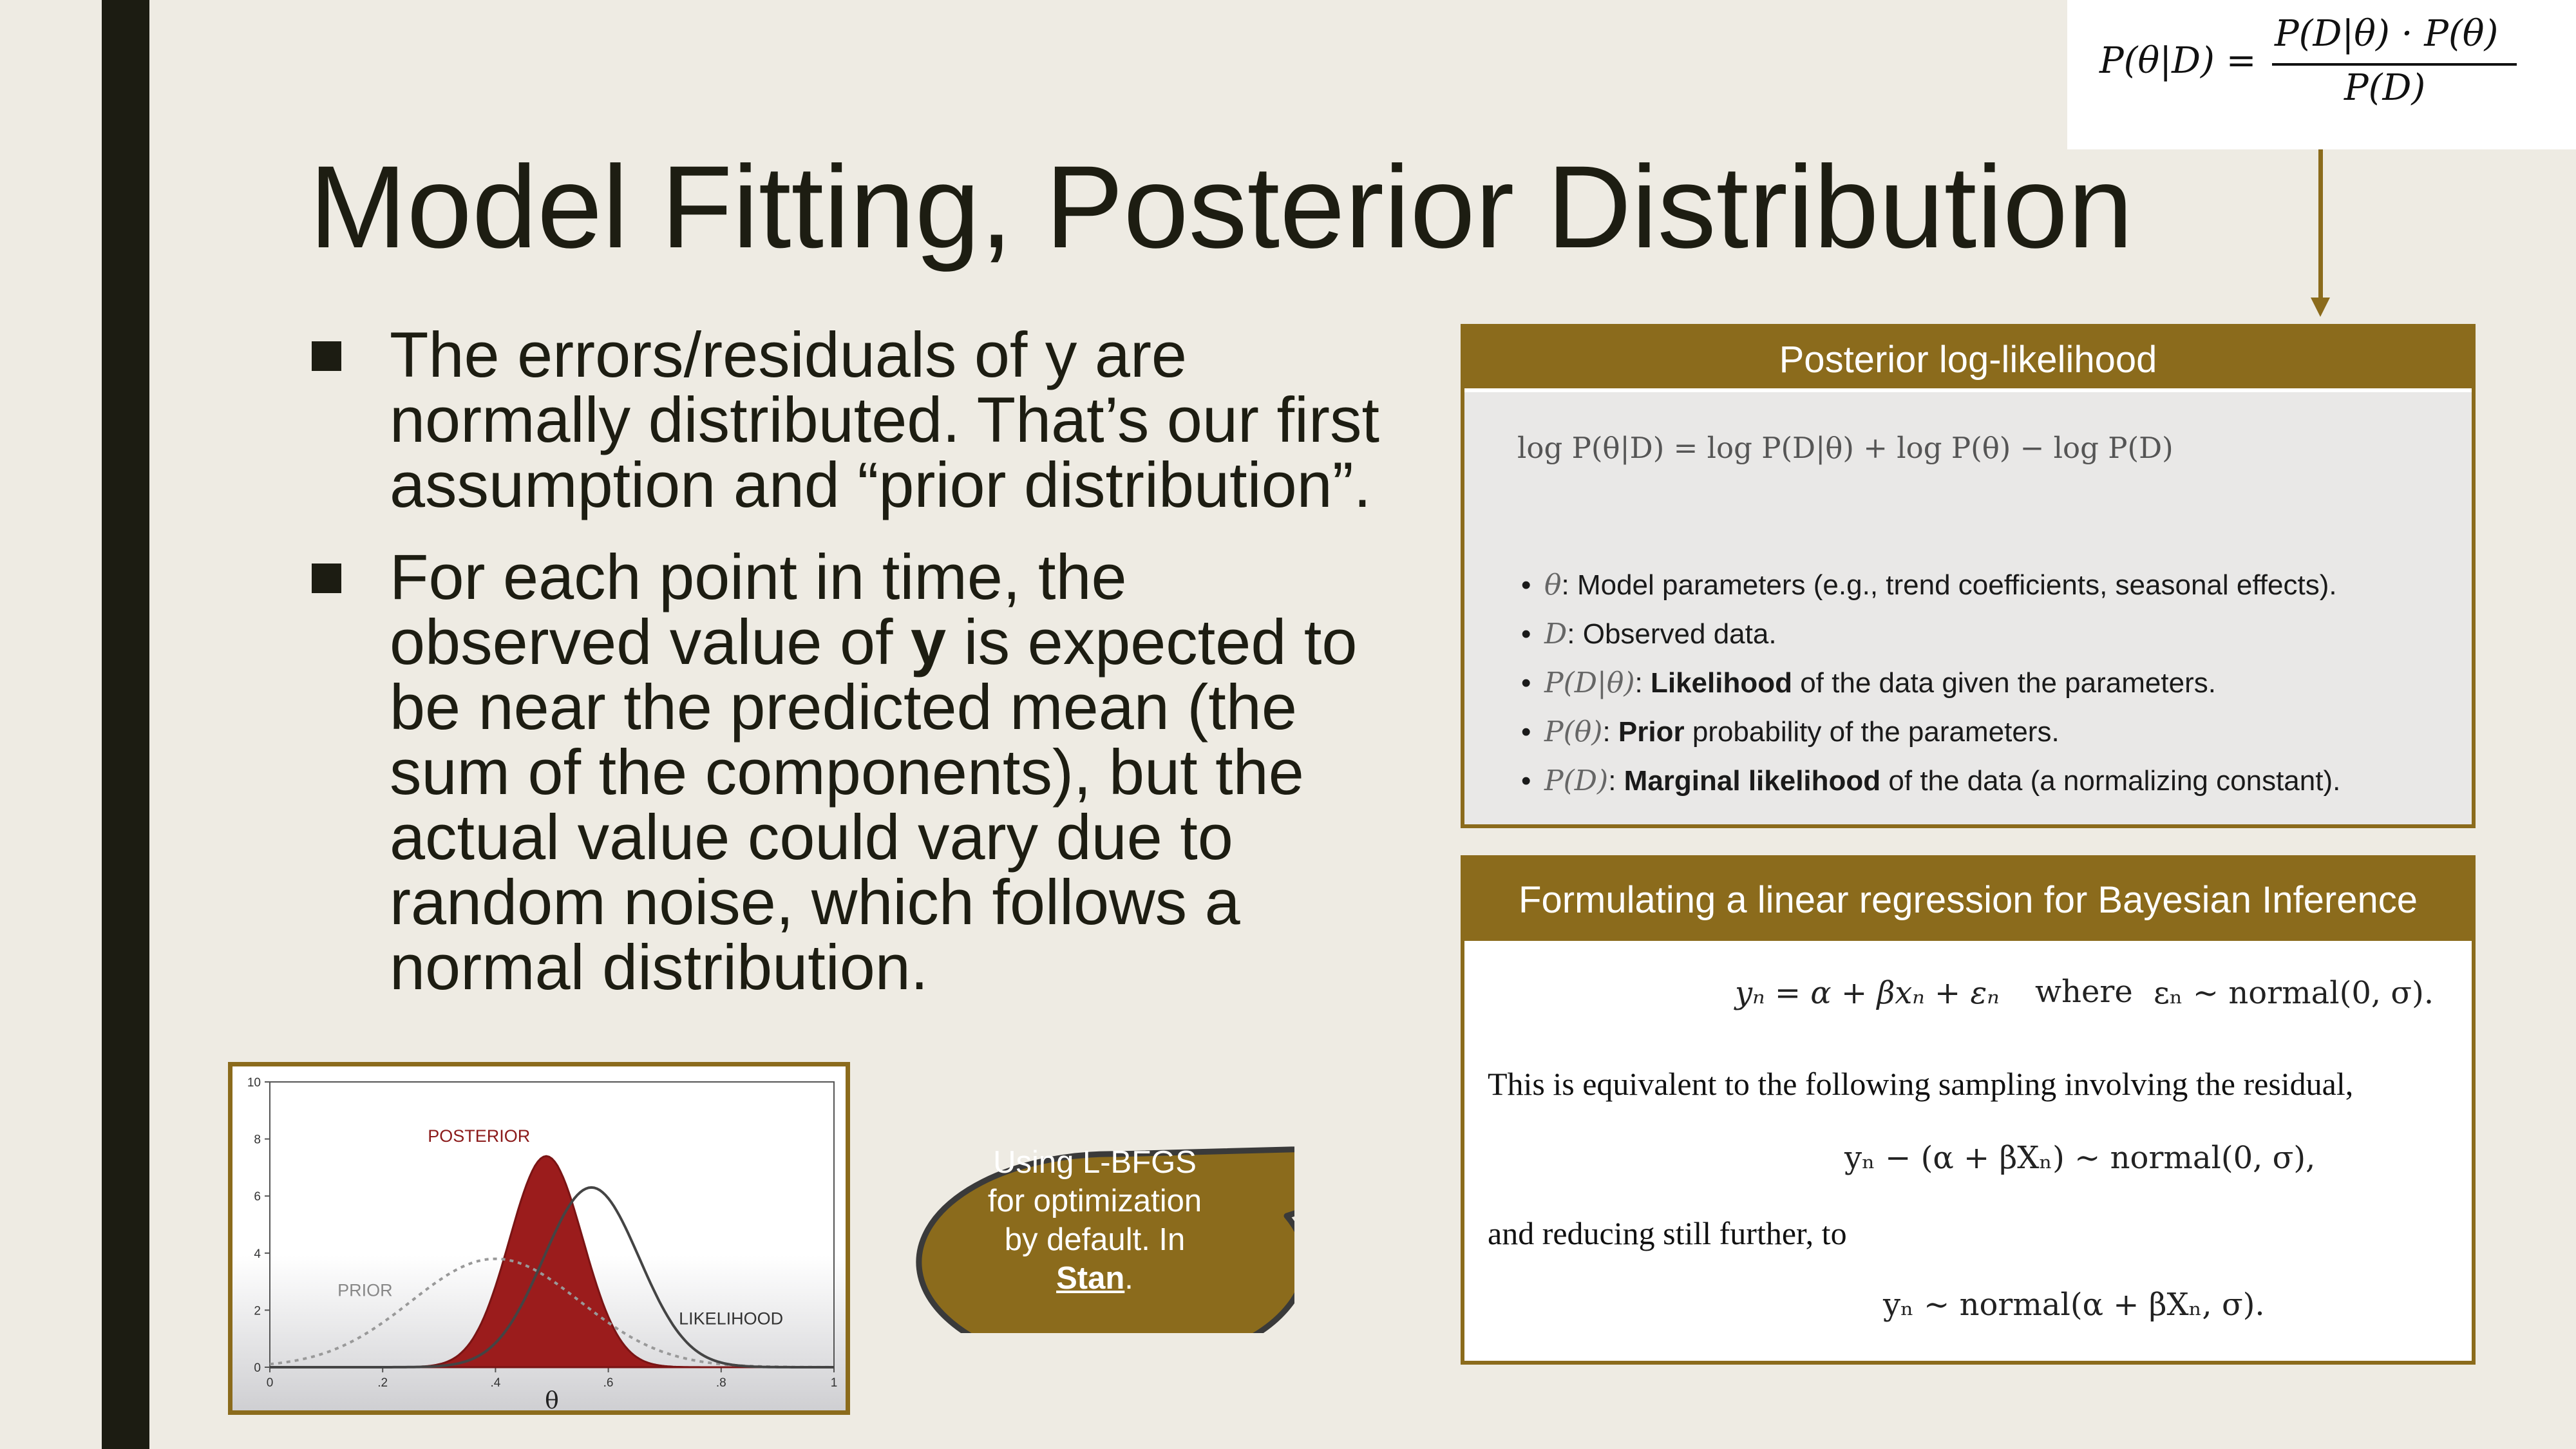 The image size is (2576, 1449). I want to click on slide-title: Model Fitting, Posterior Distribution, so click(1221, 207).